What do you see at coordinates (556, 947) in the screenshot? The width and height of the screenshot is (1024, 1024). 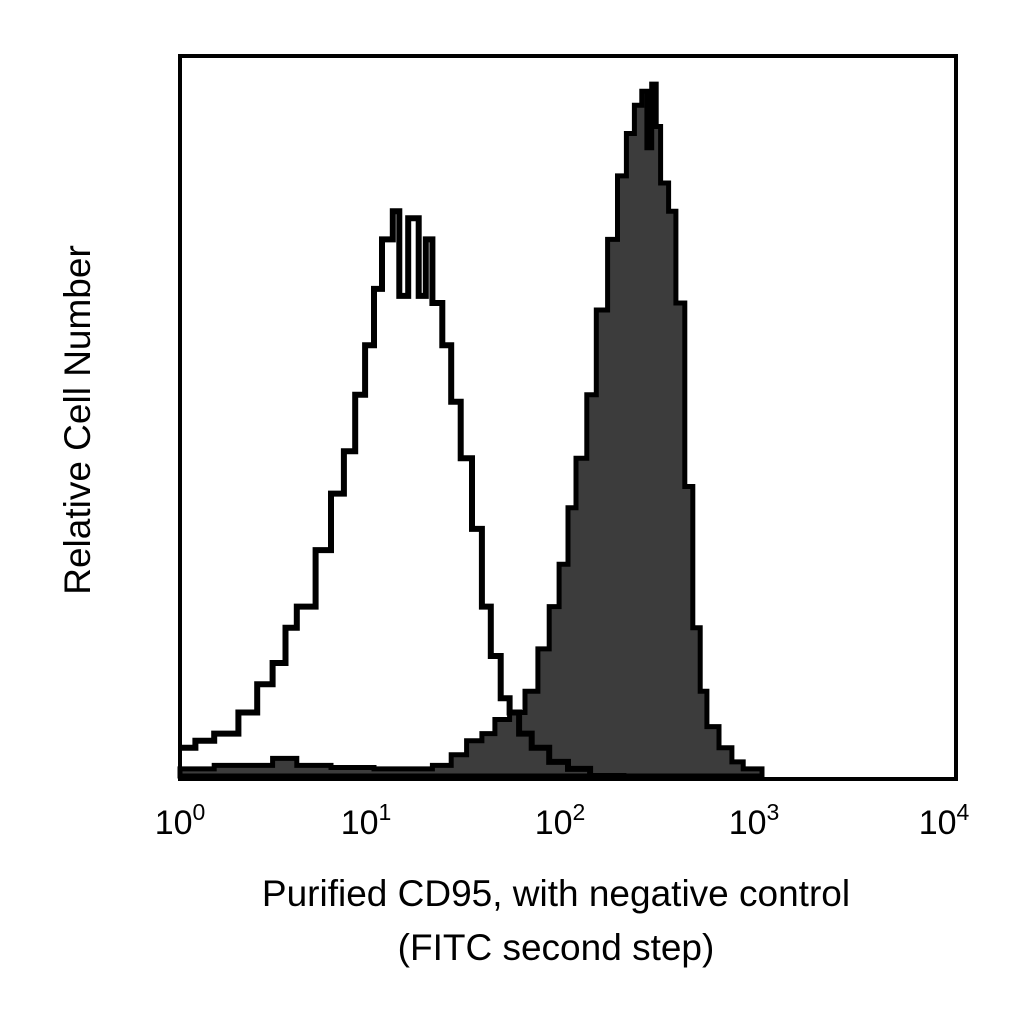 I see `x-axis-label-line2: (FITC second step)` at bounding box center [556, 947].